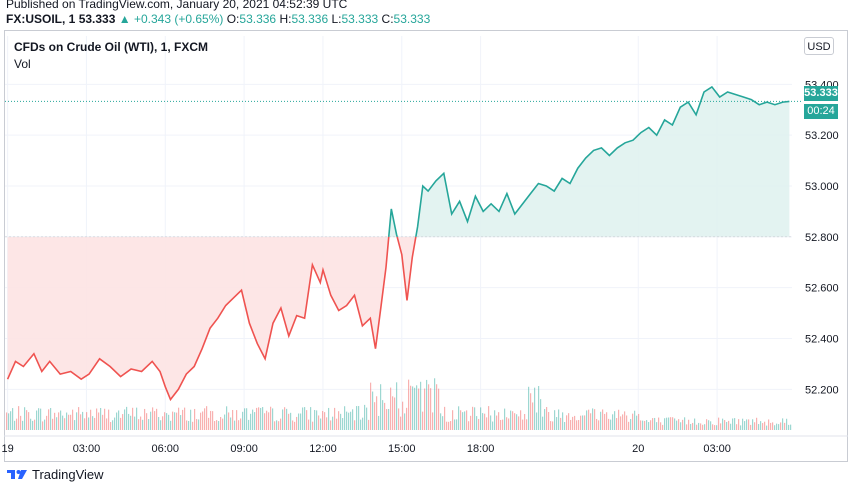  I want to click on currency-button: USD, so click(819, 46).